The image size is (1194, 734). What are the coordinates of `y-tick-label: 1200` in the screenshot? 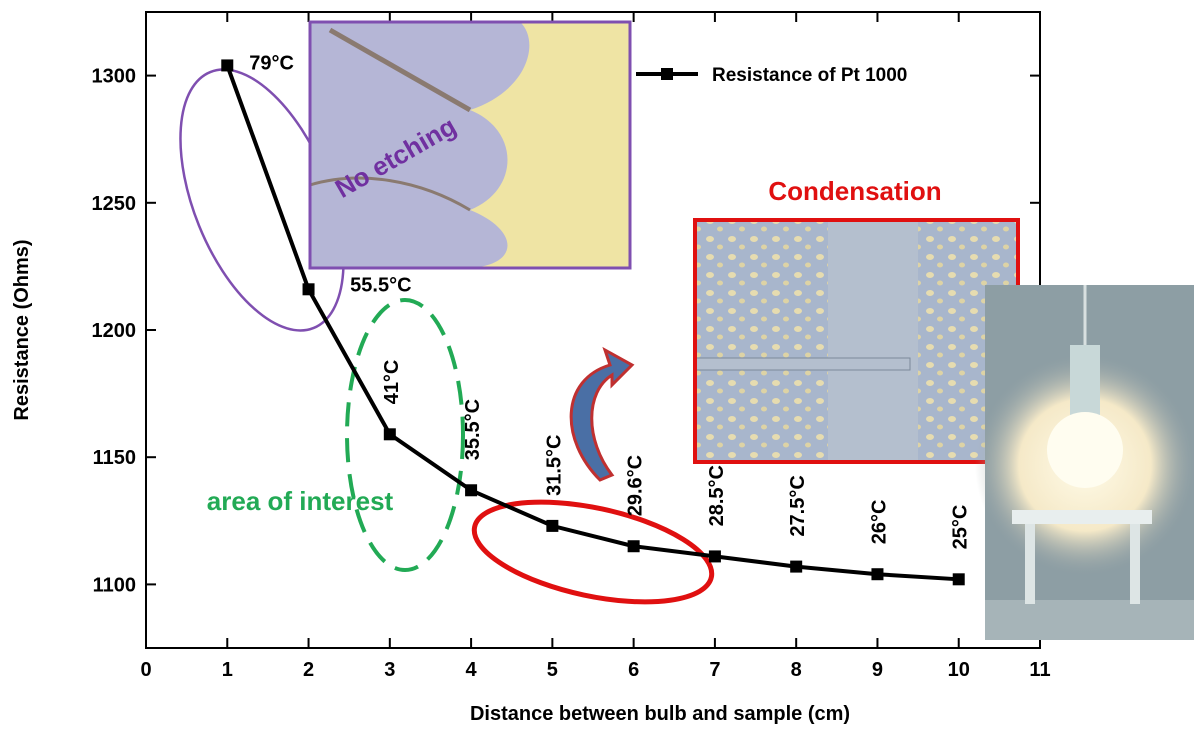 It's located at (114, 331).